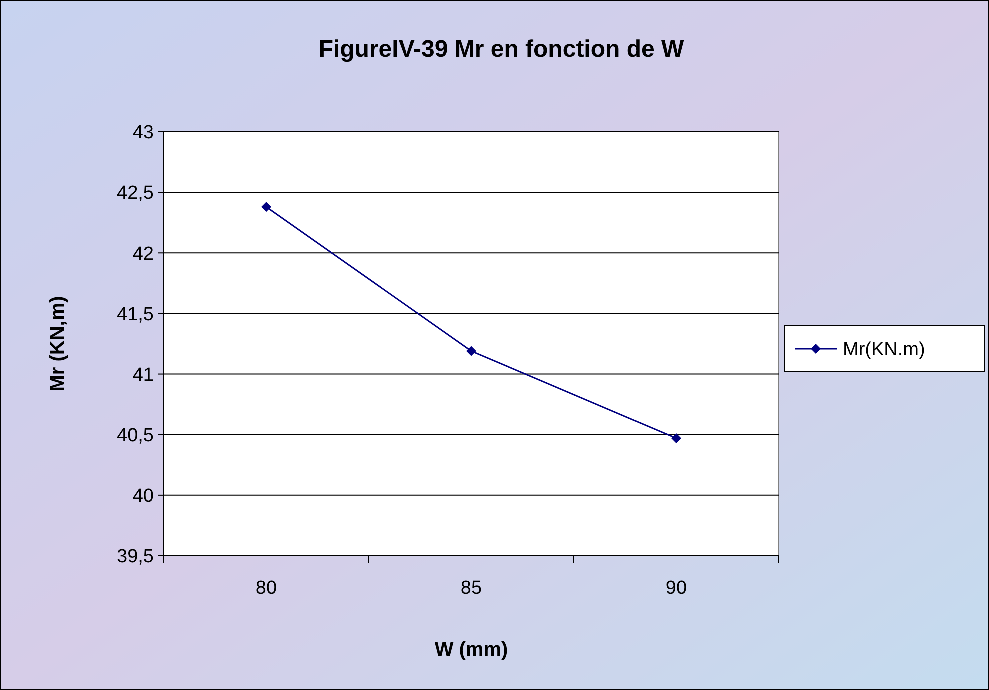  What do you see at coordinates (143, 375) in the screenshot?
I see `y-tick-label: 41` at bounding box center [143, 375].